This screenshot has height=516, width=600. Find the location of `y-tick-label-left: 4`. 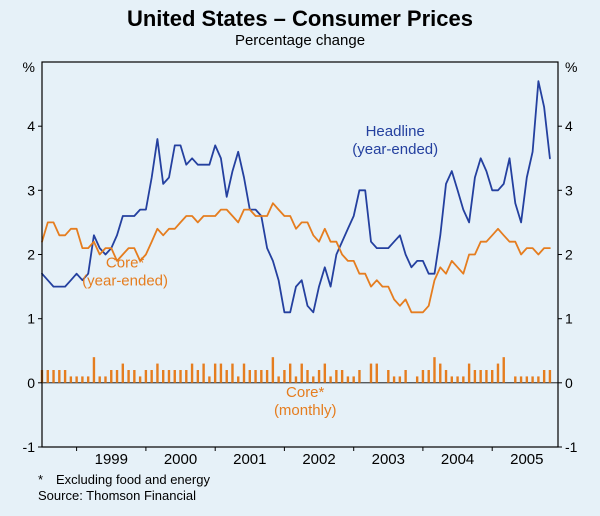

y-tick-label-left: 4 is located at coordinates (31, 126).